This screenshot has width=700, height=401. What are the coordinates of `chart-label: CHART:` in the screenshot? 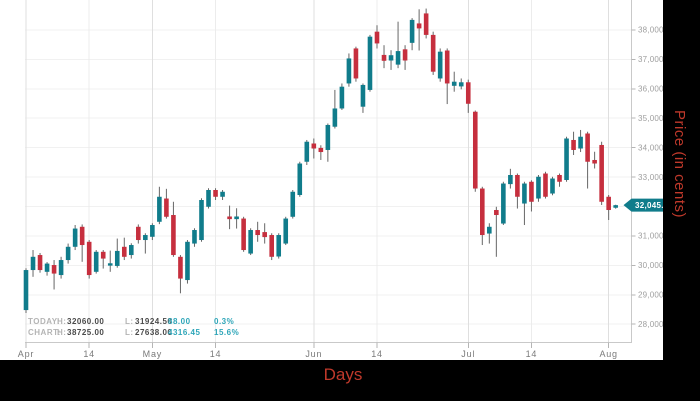 It's located at (44, 332).